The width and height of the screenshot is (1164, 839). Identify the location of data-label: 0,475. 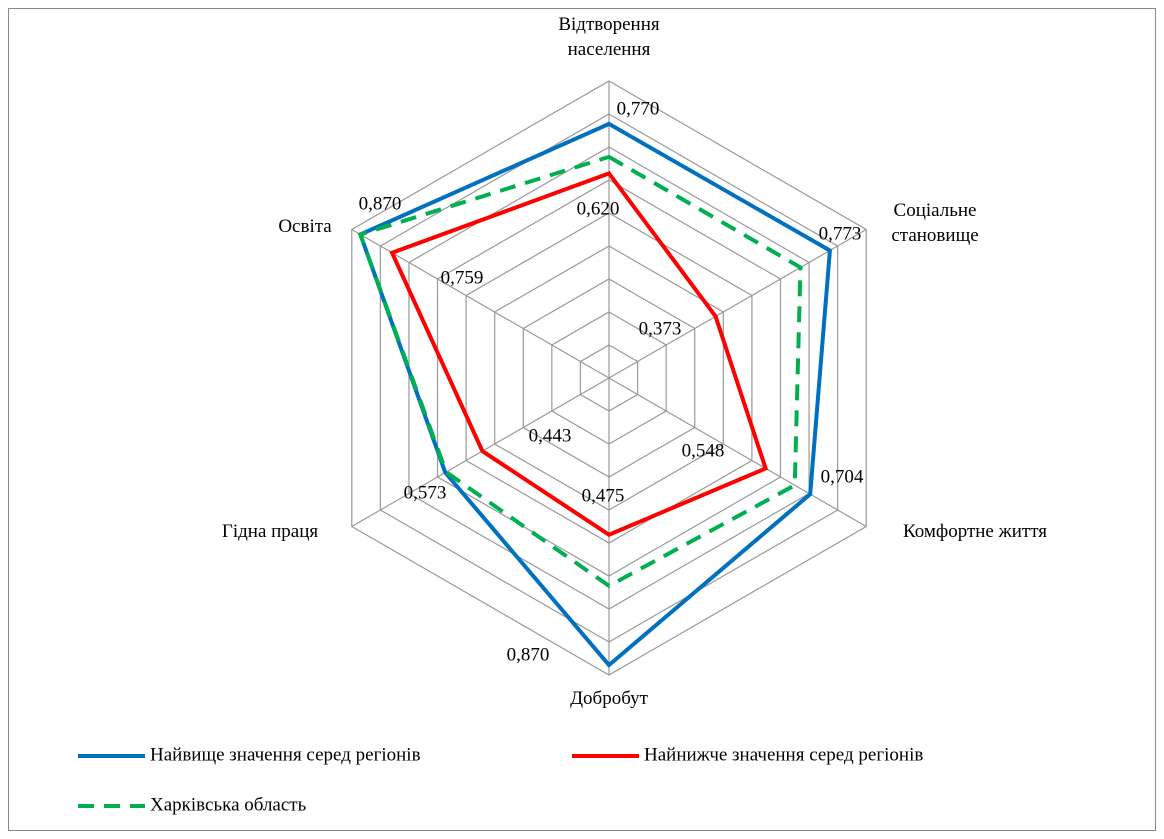
(603, 495).